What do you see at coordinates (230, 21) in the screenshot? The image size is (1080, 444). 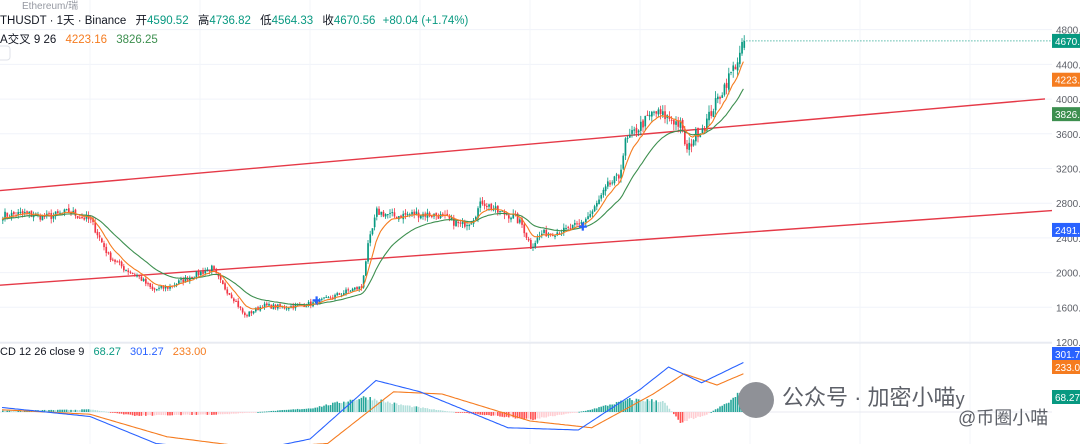 I see `high-value: 4736.82` at bounding box center [230, 21].